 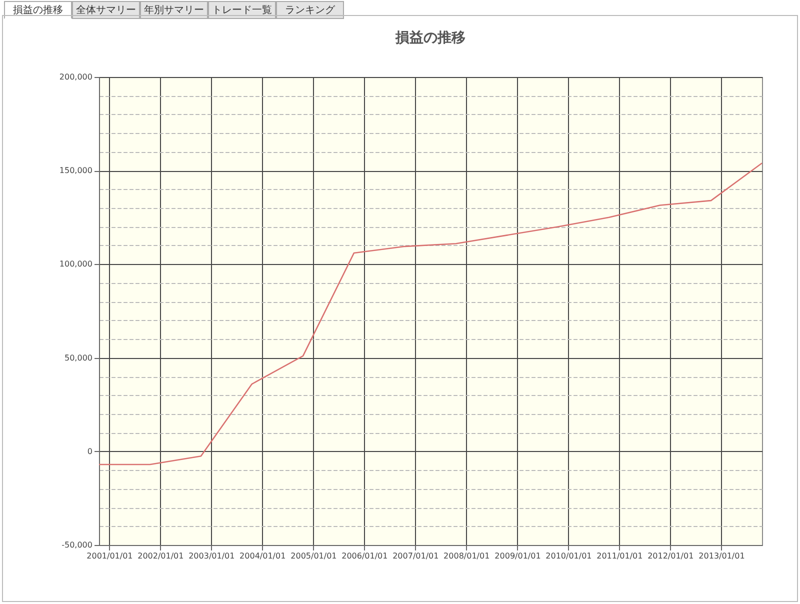 What do you see at coordinates (569, 556) in the screenshot?
I see `x-tick-label: 2010/01/01` at bounding box center [569, 556].